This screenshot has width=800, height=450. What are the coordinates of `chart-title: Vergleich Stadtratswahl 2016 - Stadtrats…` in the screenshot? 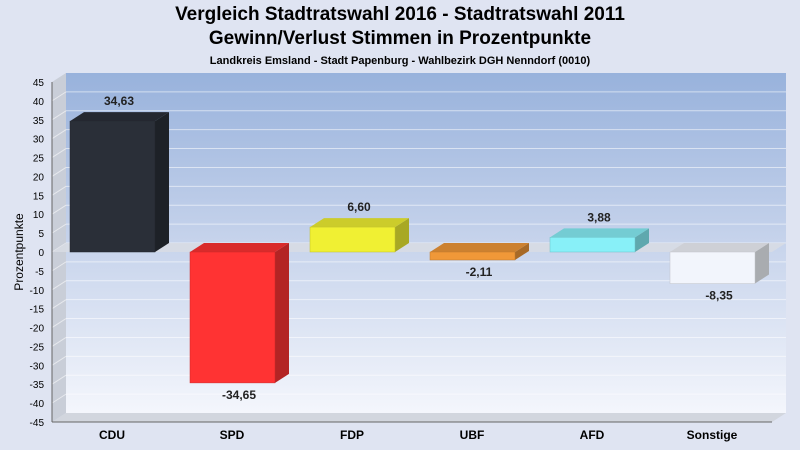 It's located at (400, 14).